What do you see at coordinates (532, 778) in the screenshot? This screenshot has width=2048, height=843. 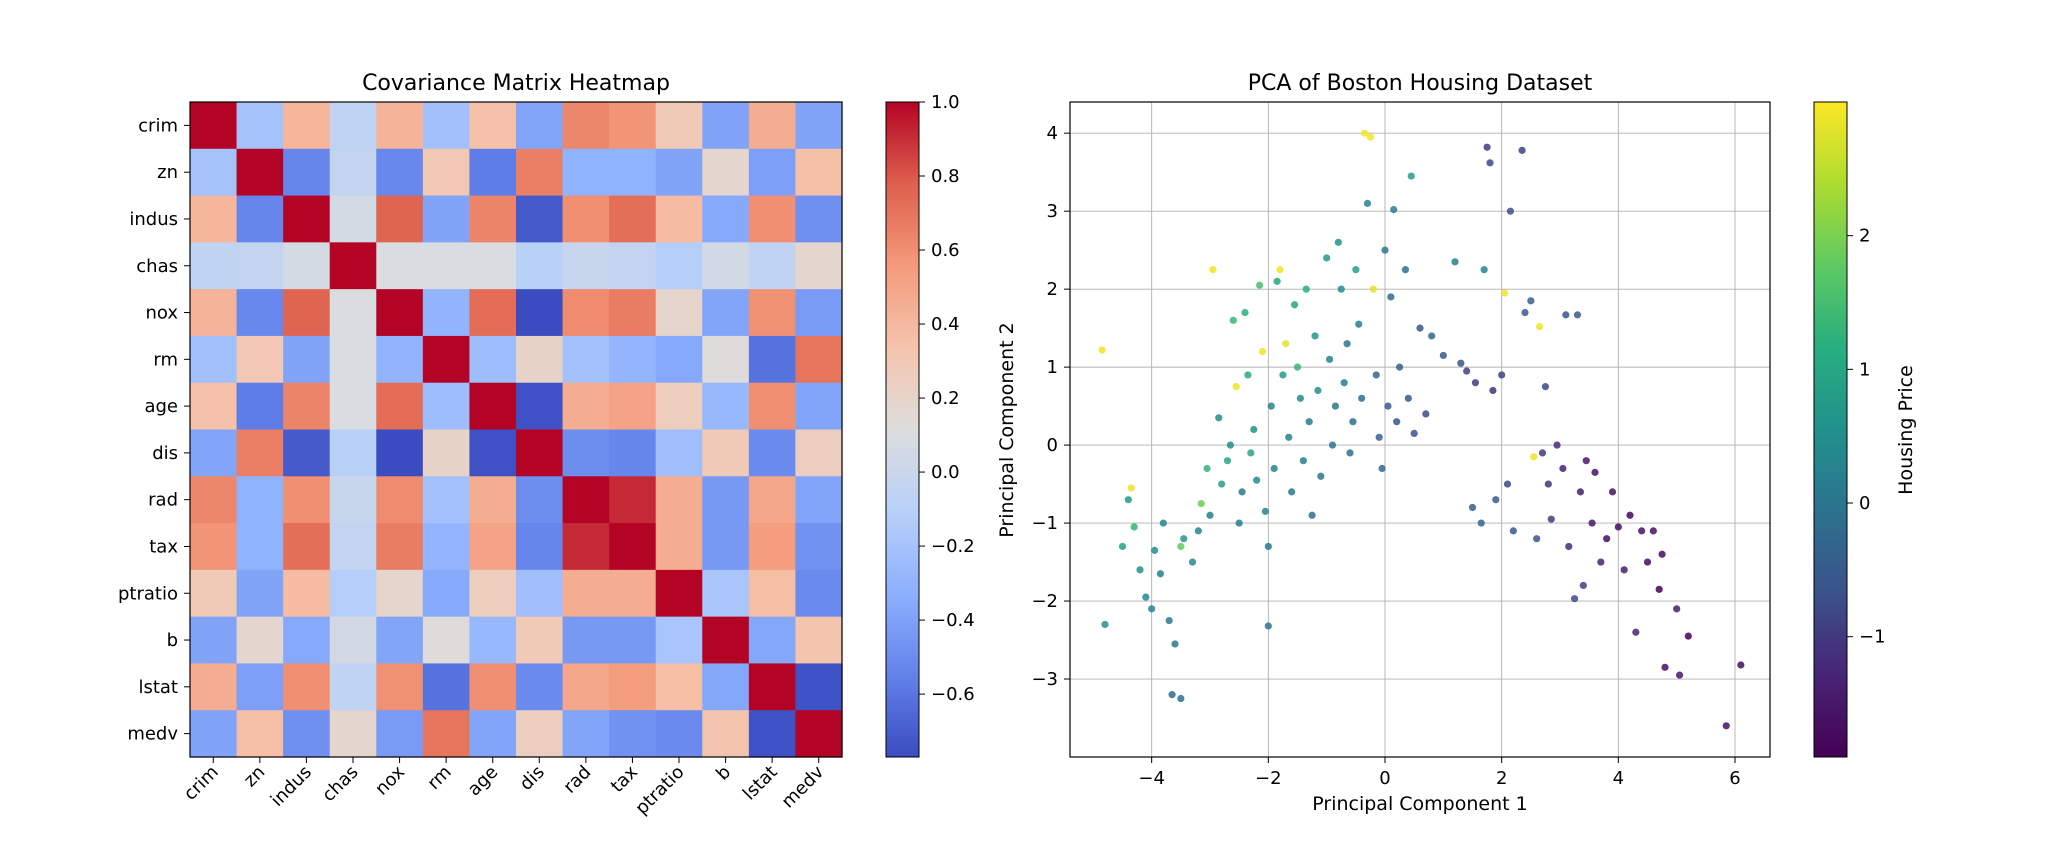 I see `heatmap-column-label: dis` at bounding box center [532, 778].